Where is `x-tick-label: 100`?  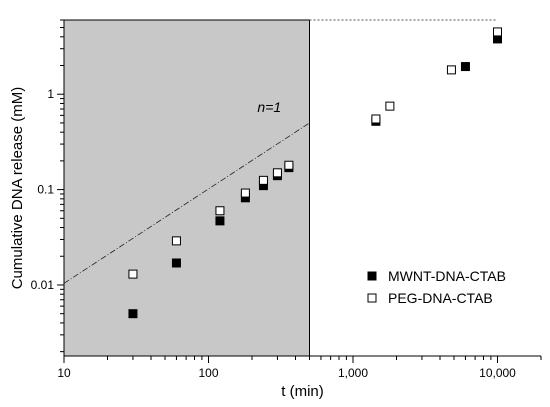
x-tick-label: 100 is located at coordinates (208, 373).